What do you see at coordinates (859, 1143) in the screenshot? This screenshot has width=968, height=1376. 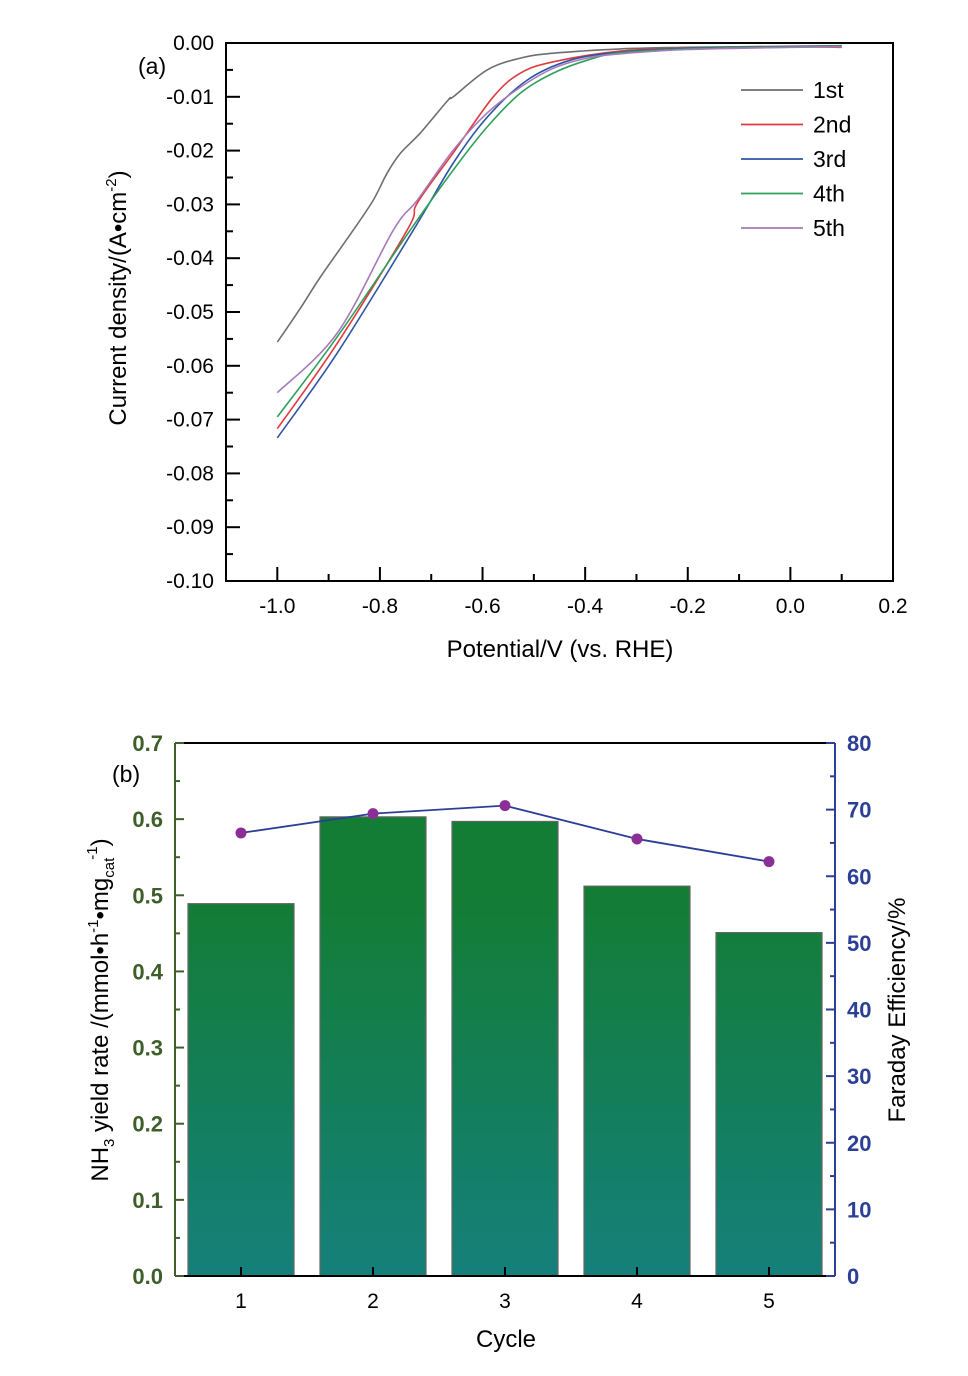 I see `y-right-tick-label-b: 20` at bounding box center [859, 1143].